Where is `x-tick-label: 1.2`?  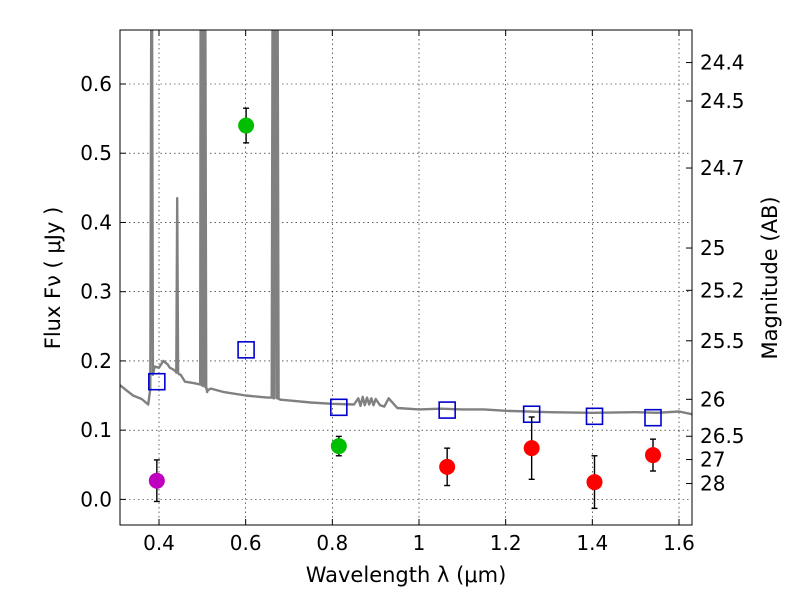 x-tick-label: 1.2 is located at coordinates (506, 543).